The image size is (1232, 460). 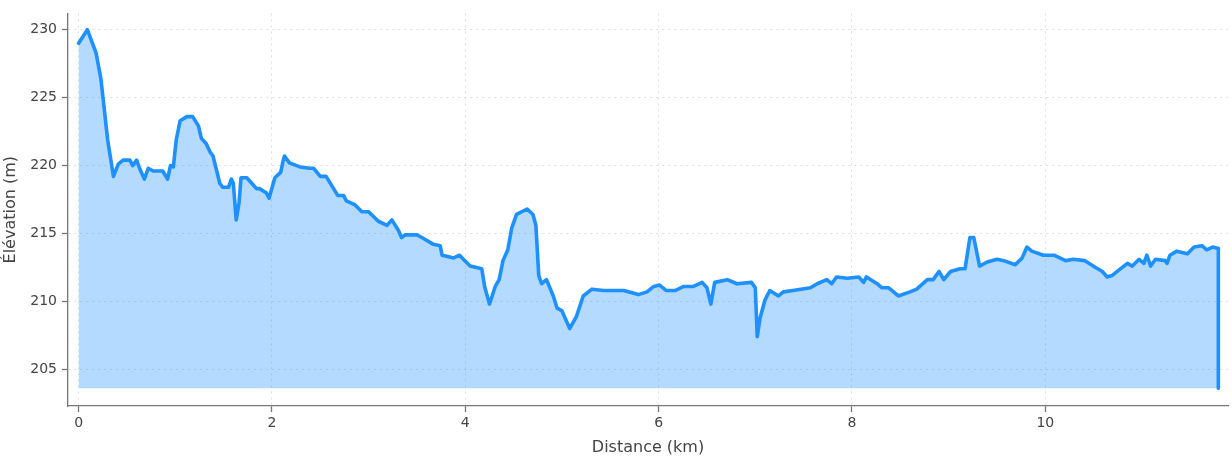 I want to click on y-tick-label: 205, so click(x=43, y=367).